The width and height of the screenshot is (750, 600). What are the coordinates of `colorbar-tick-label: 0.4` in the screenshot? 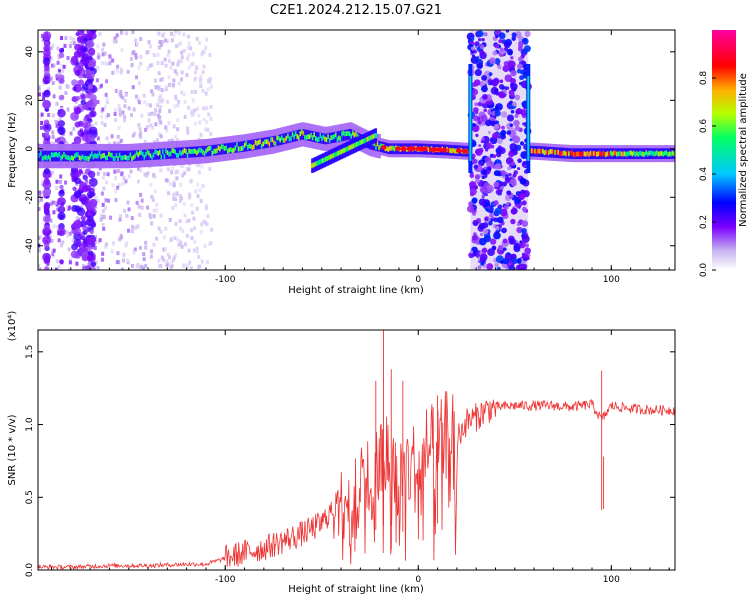 It's located at (704, 174).